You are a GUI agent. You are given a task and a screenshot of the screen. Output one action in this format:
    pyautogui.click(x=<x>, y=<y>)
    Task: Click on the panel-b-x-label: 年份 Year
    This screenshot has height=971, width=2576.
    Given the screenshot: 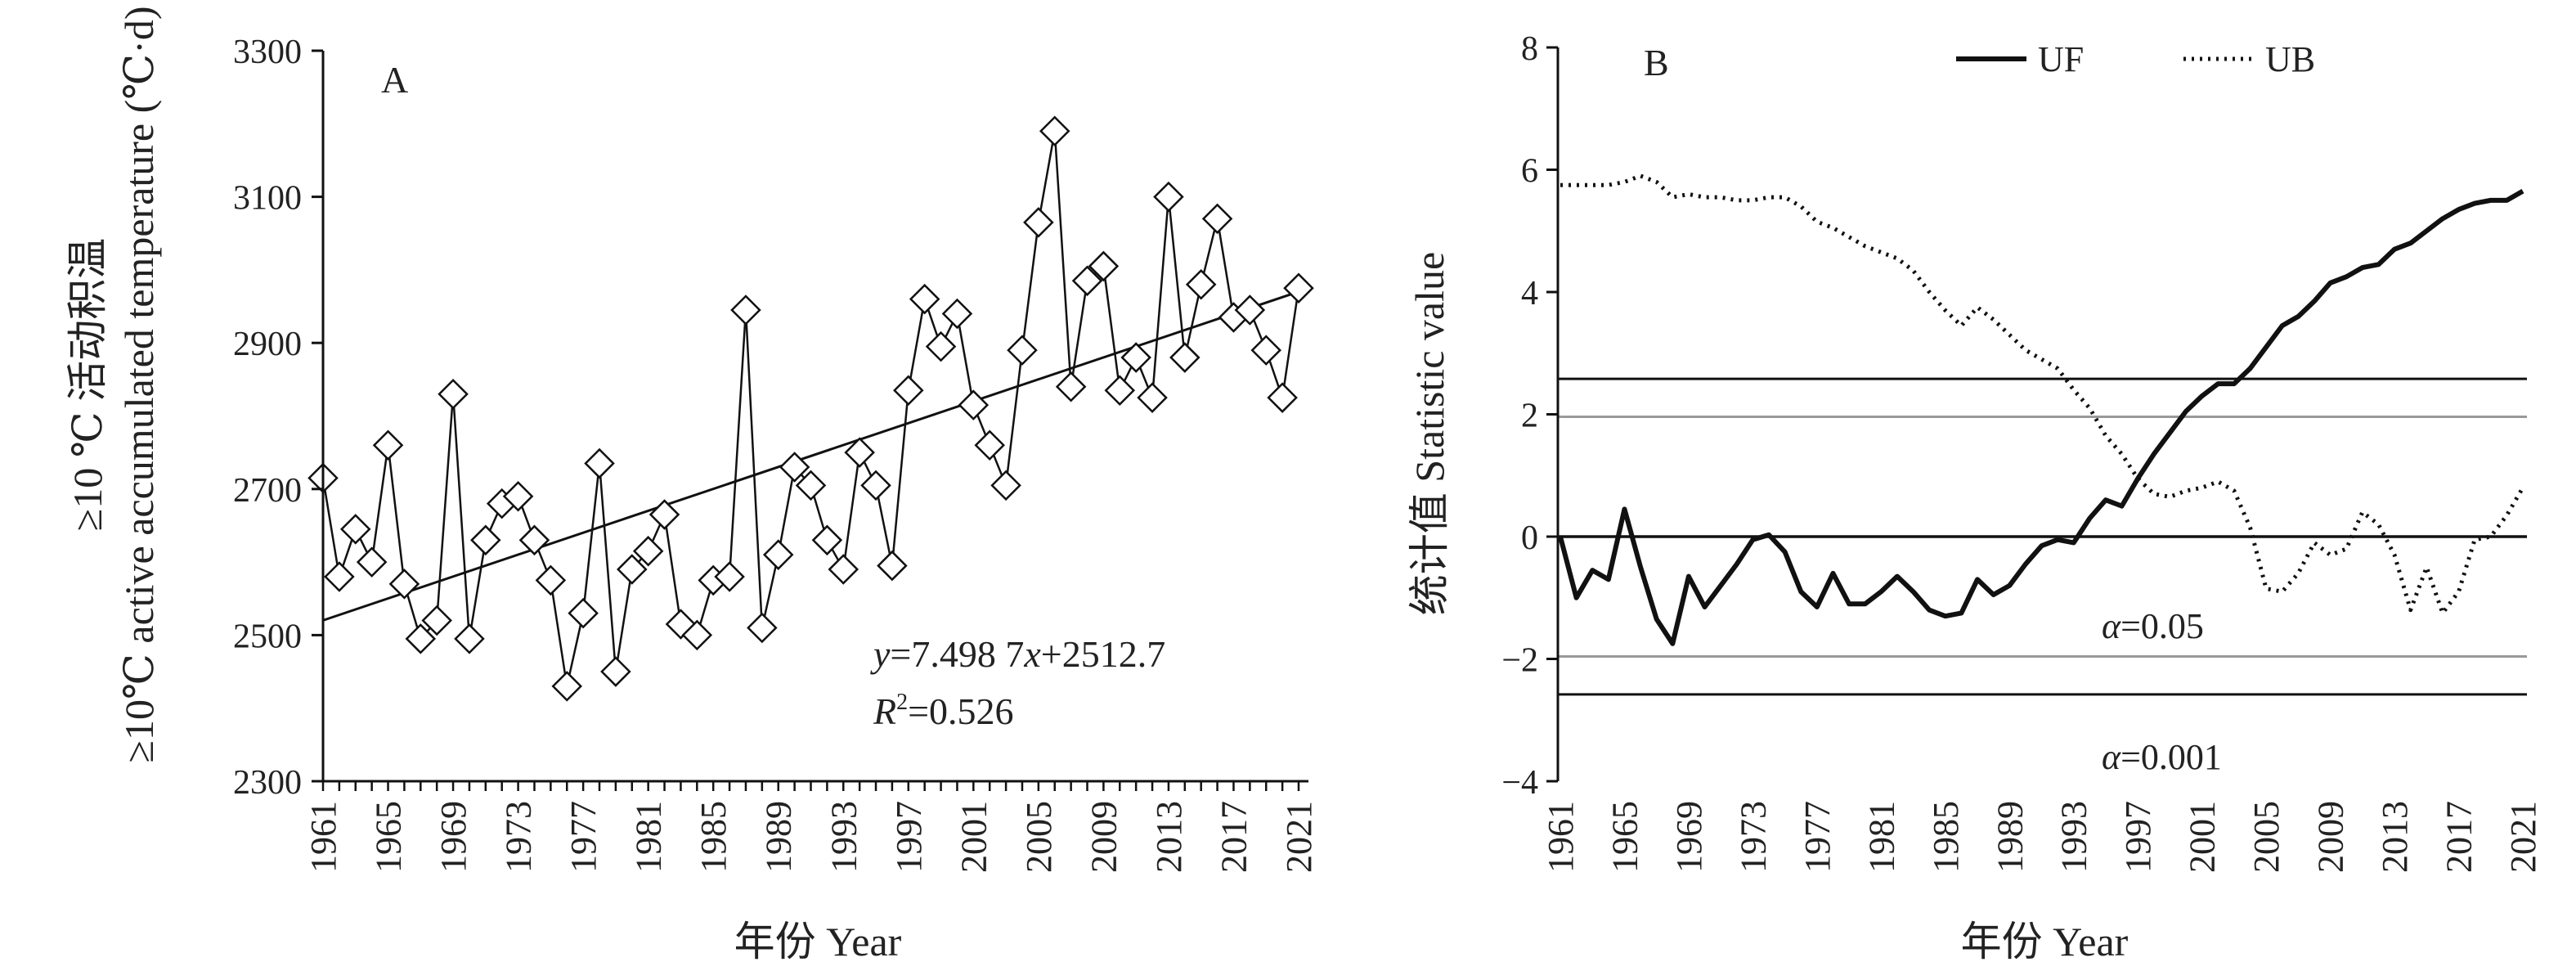 What is the action you would take?
    pyautogui.click(x=2045, y=942)
    